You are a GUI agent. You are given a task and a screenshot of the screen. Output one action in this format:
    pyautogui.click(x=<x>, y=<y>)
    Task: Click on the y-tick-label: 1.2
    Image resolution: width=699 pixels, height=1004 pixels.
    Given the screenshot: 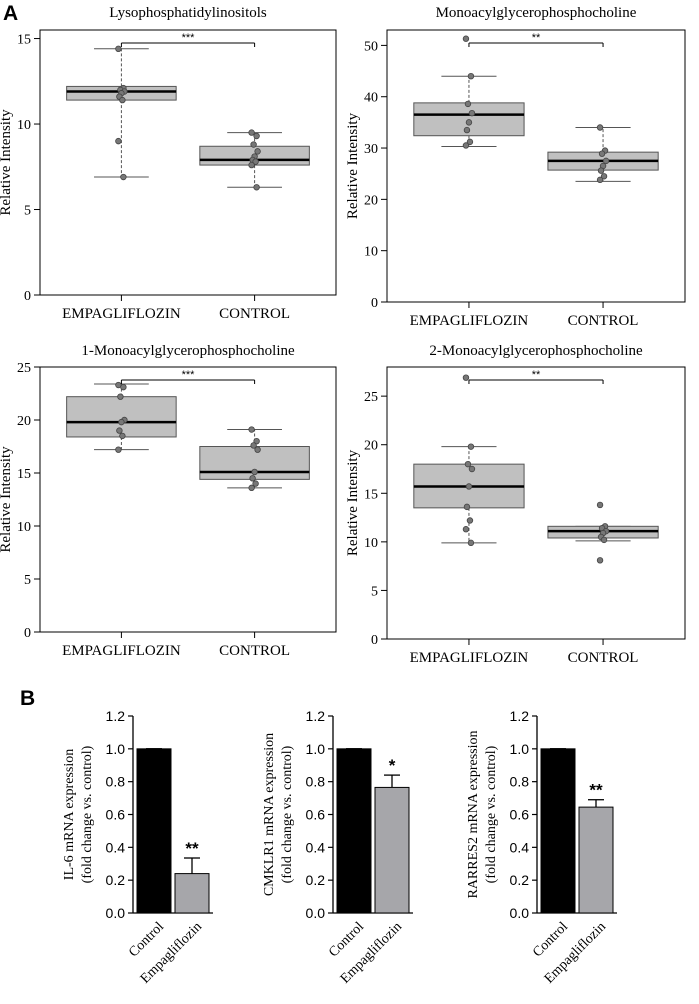 What is the action you would take?
    pyautogui.click(x=316, y=716)
    